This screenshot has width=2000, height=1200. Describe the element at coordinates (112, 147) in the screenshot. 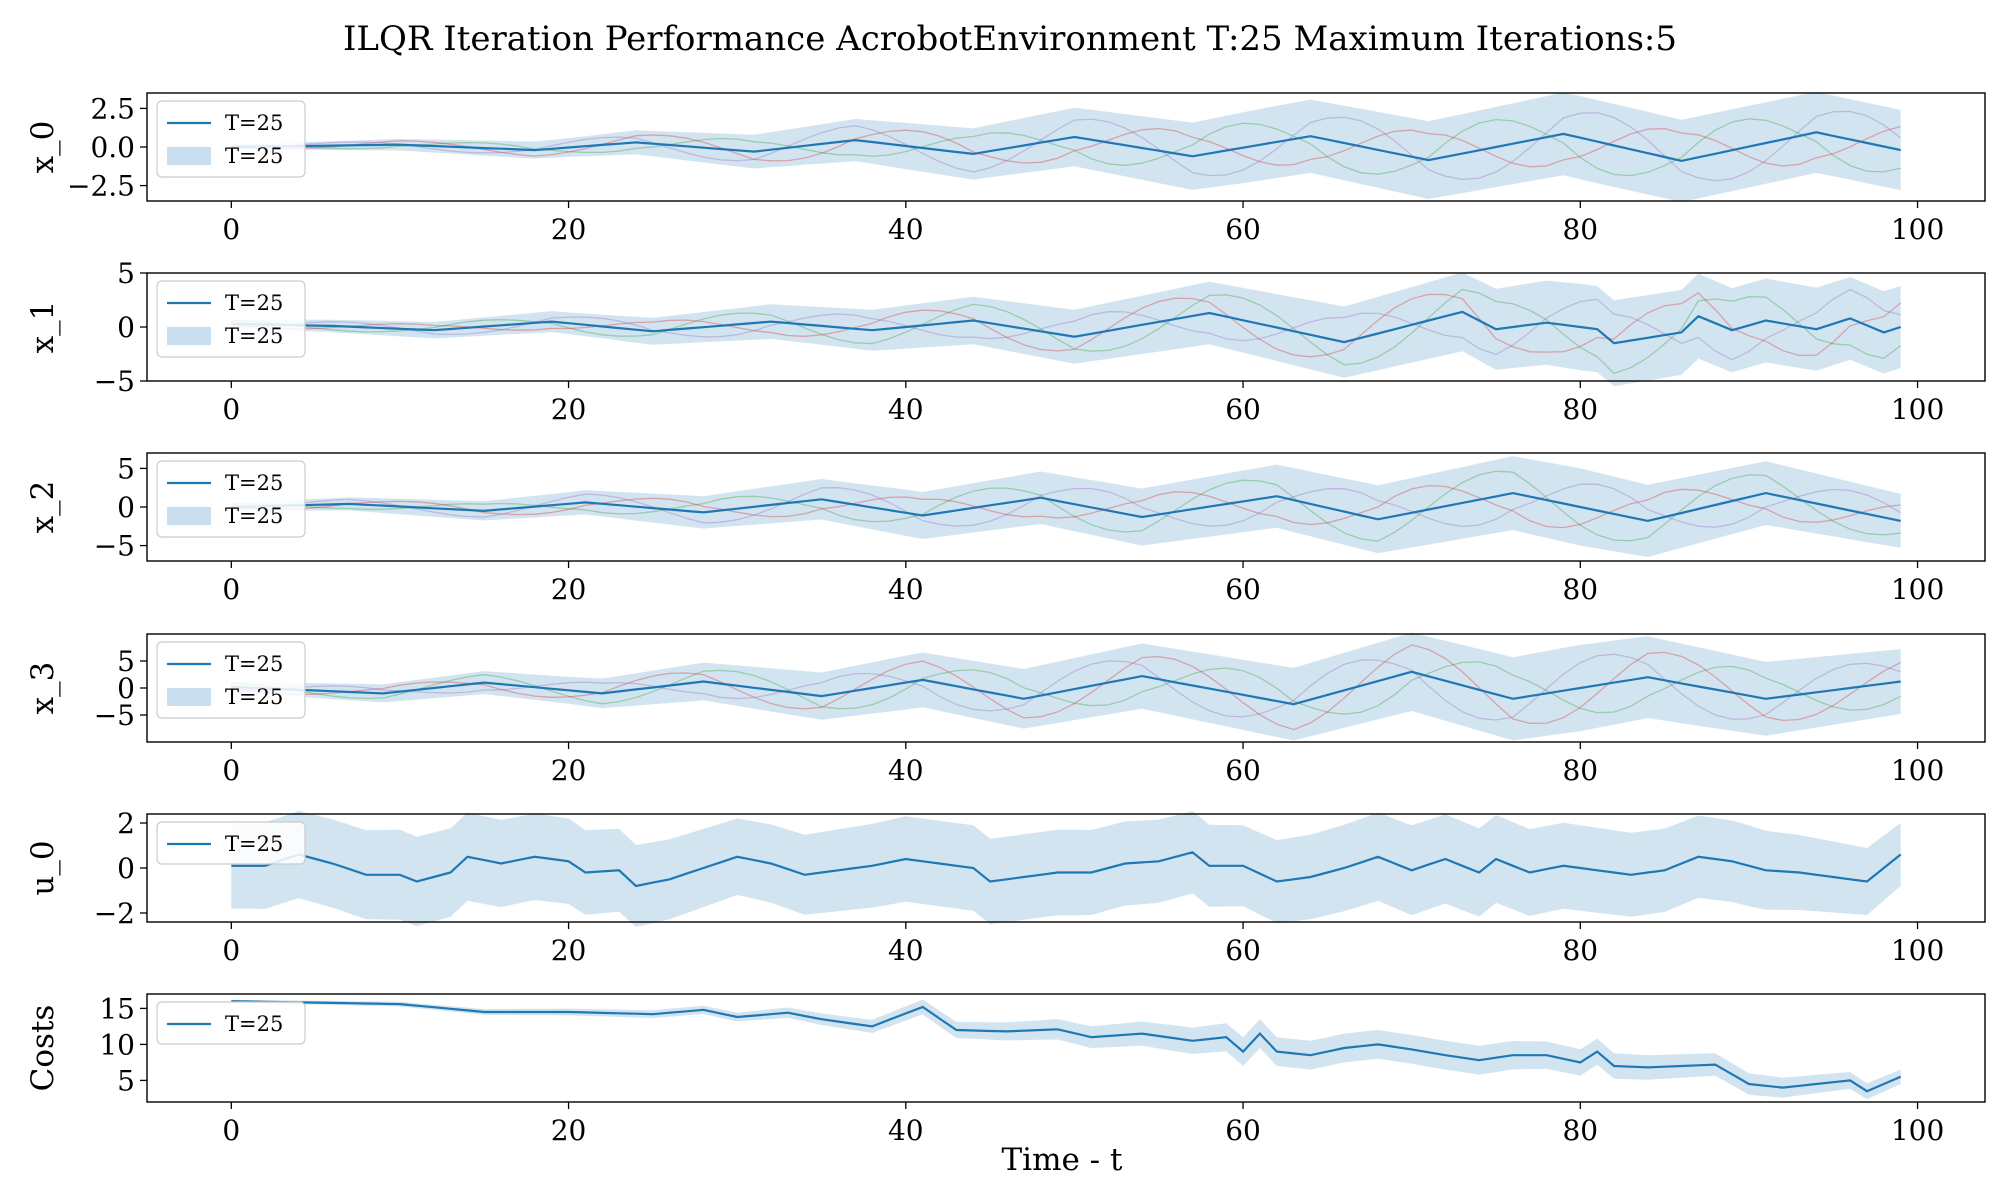

I see `y-tick-label: 0.0` at that location.